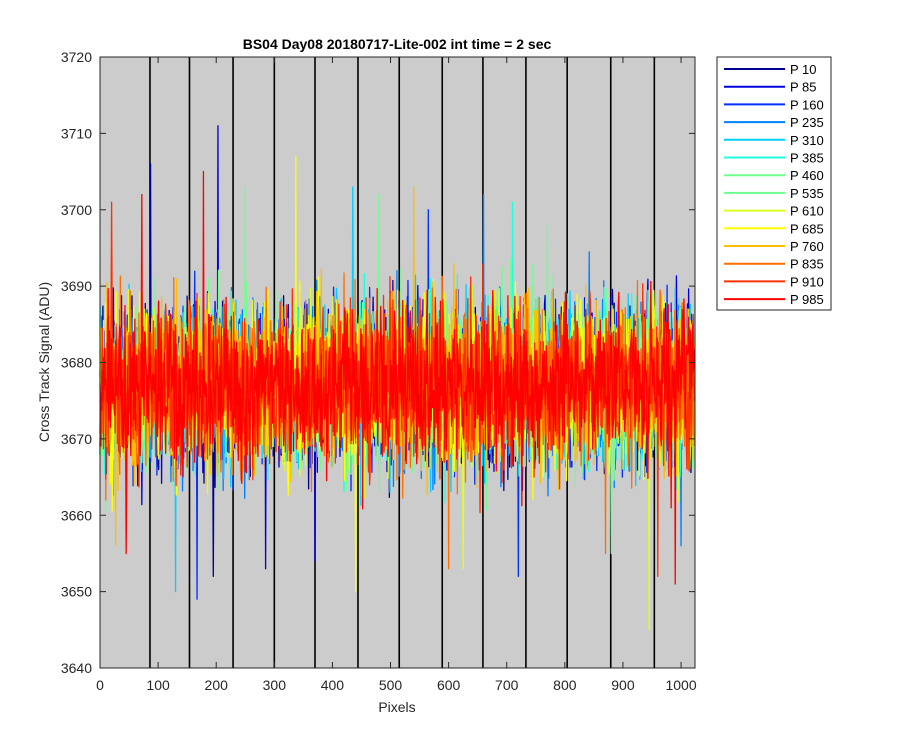 This screenshot has height=750, width=900. Describe the element at coordinates (807, 228) in the screenshot. I see `legend-label: P 685` at that location.